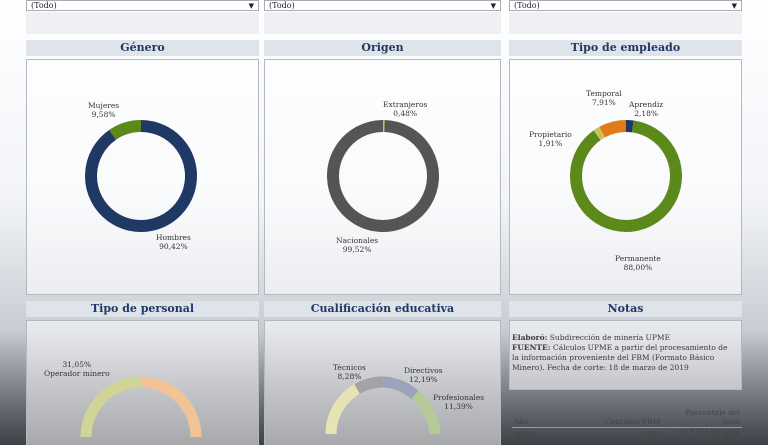 The height and width of the screenshot is (445, 768). I want to click on label-name: Operador minero, so click(77, 373).